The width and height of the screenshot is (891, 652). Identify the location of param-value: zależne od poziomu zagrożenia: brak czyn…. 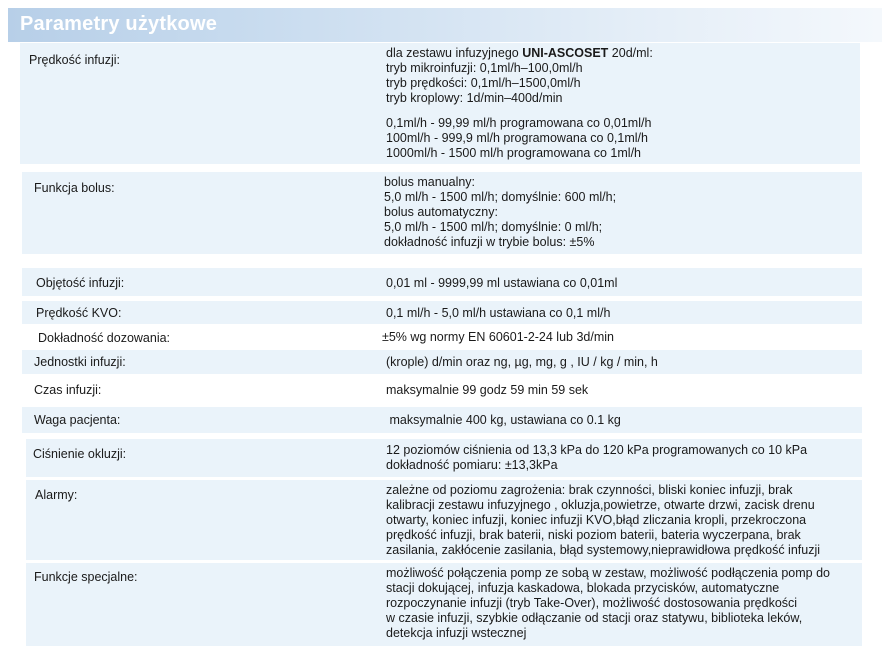
(603, 520).